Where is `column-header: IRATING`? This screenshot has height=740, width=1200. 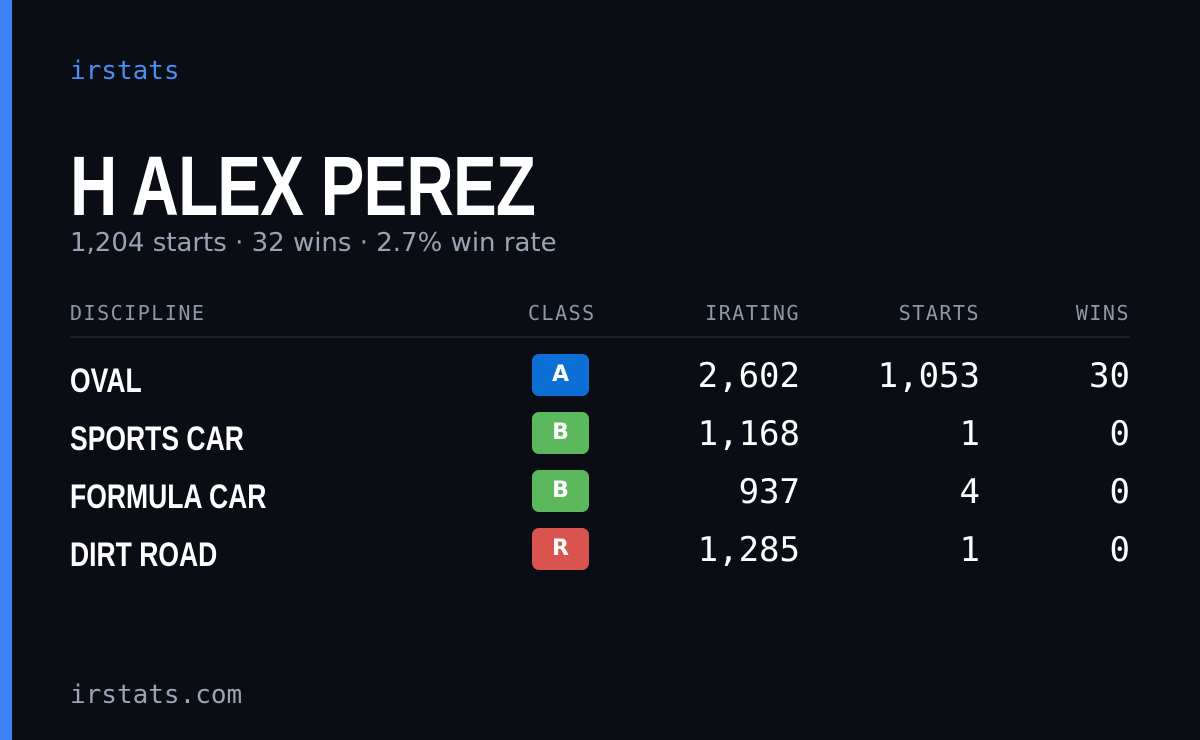
column-header: IRATING is located at coordinates (752, 313).